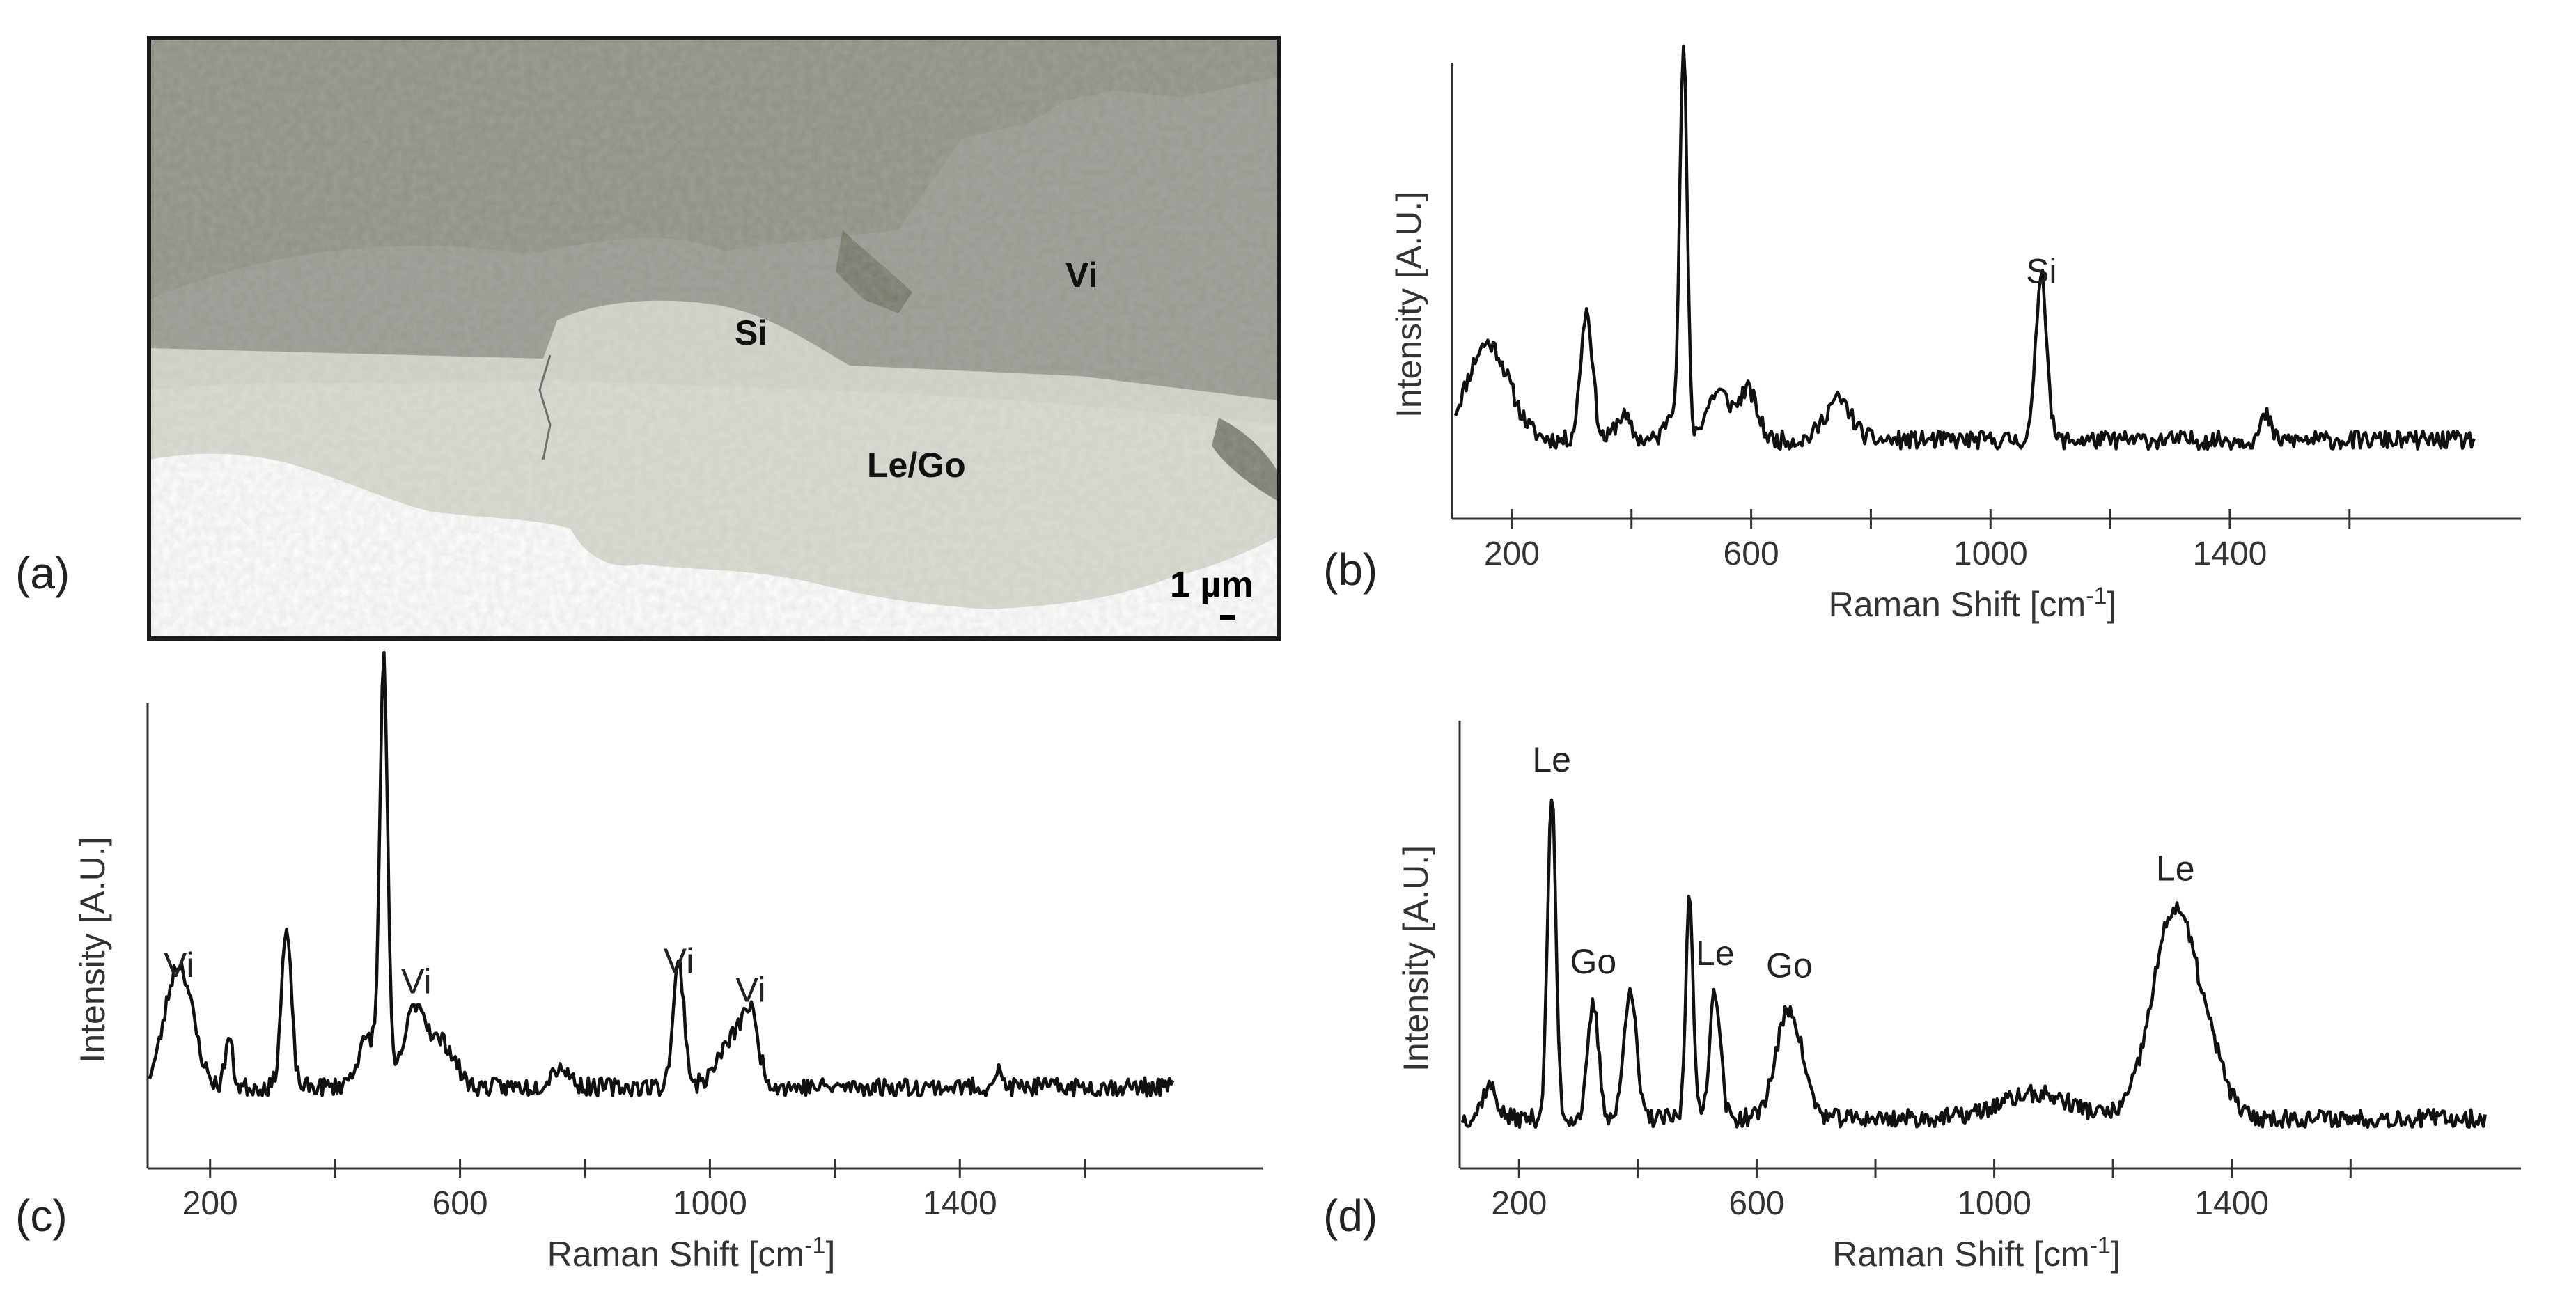 The image size is (2576, 1307). I want to click on panel-label-b: (b), so click(1350, 570).